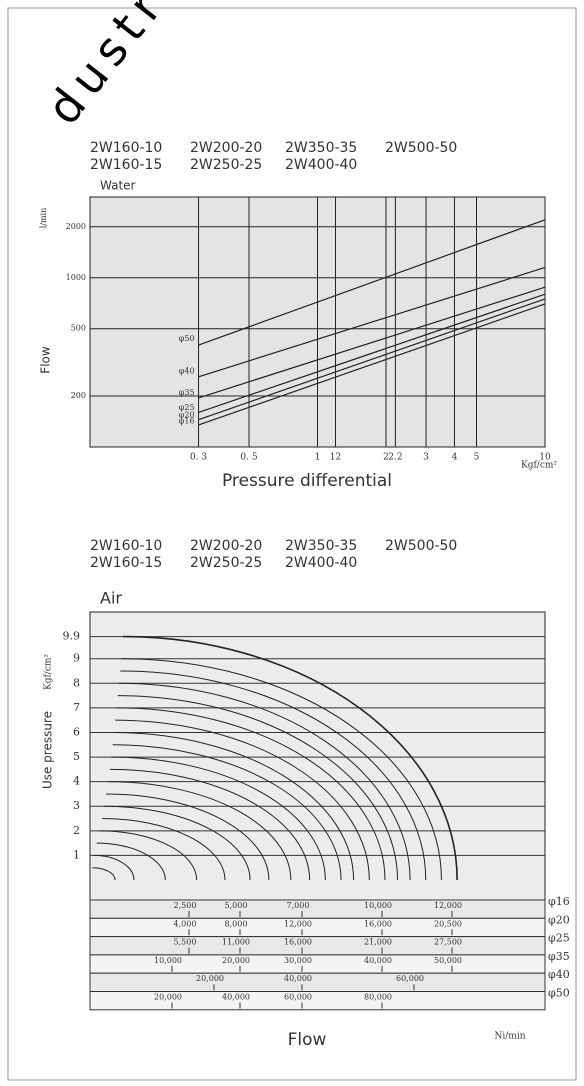  What do you see at coordinates (318, 458) in the screenshot?
I see `x-tick-label: 1` at bounding box center [318, 458].